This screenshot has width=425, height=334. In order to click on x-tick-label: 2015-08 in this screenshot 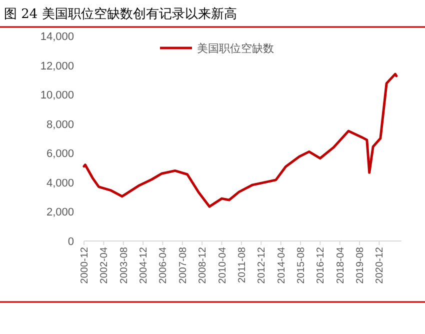, I will do `click(301, 265)`.